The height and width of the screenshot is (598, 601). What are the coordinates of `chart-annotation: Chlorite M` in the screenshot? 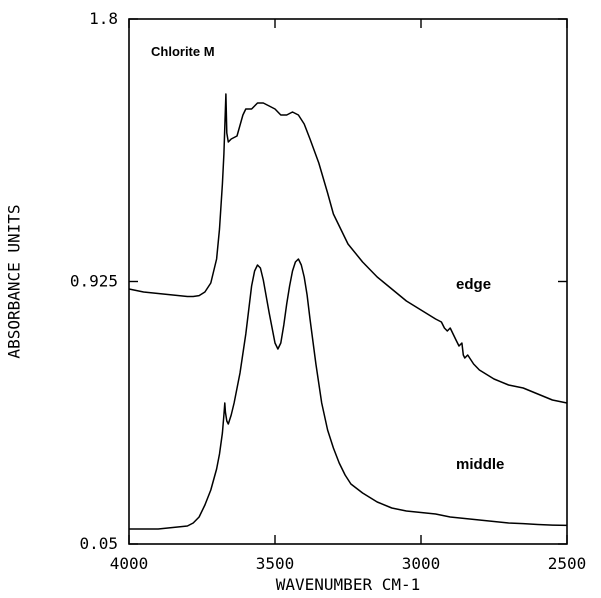 It's located at (183, 51).